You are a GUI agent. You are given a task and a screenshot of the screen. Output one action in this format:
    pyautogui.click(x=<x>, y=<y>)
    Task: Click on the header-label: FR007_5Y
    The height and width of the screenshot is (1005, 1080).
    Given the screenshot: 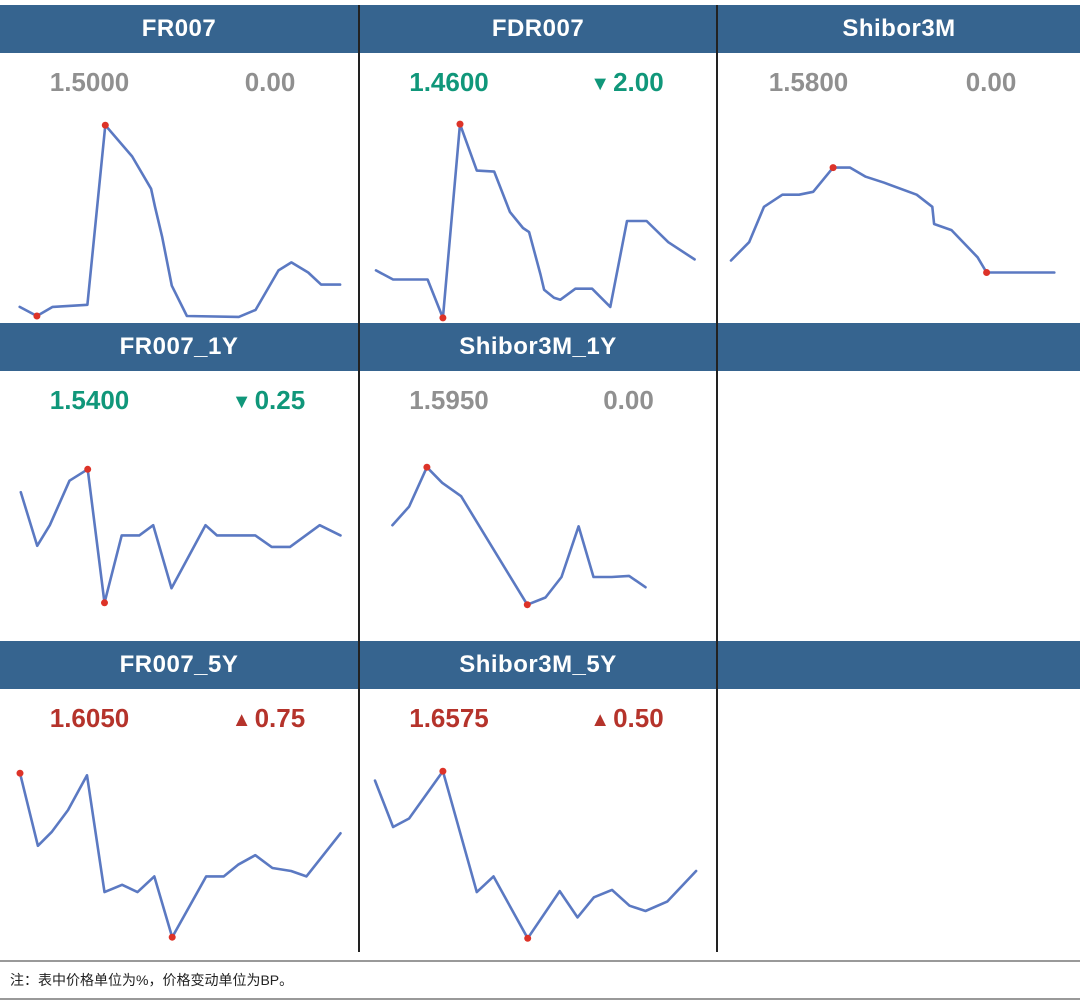 What is the action you would take?
    pyautogui.click(x=179, y=664)
    